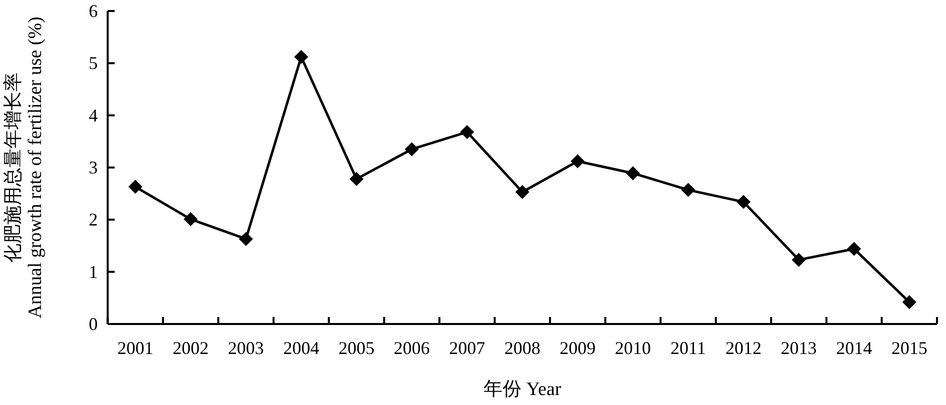 The width and height of the screenshot is (946, 405). I want to click on x-tick-label: 2012, so click(743, 348).